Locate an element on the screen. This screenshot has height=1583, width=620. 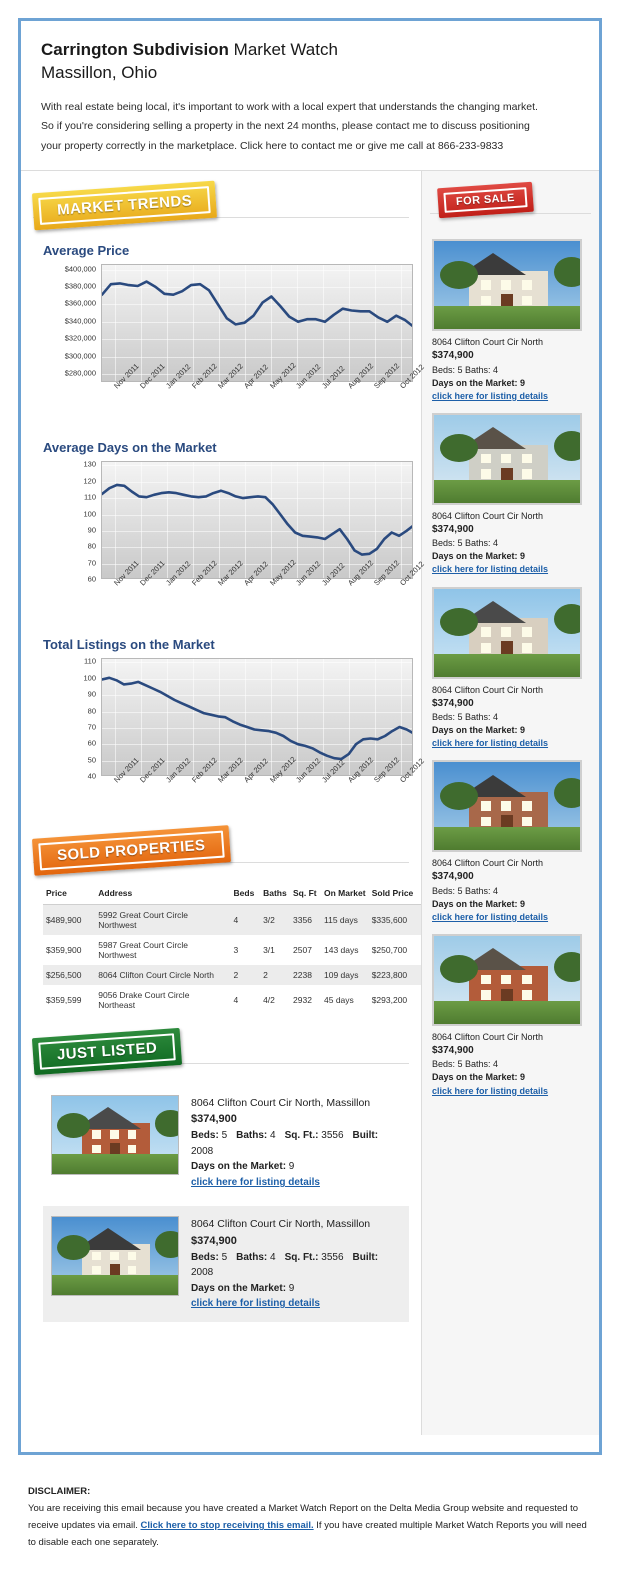
listing-address: 8064 Clifton Court Cir North, Massillon is located at coordinates (281, 1103).